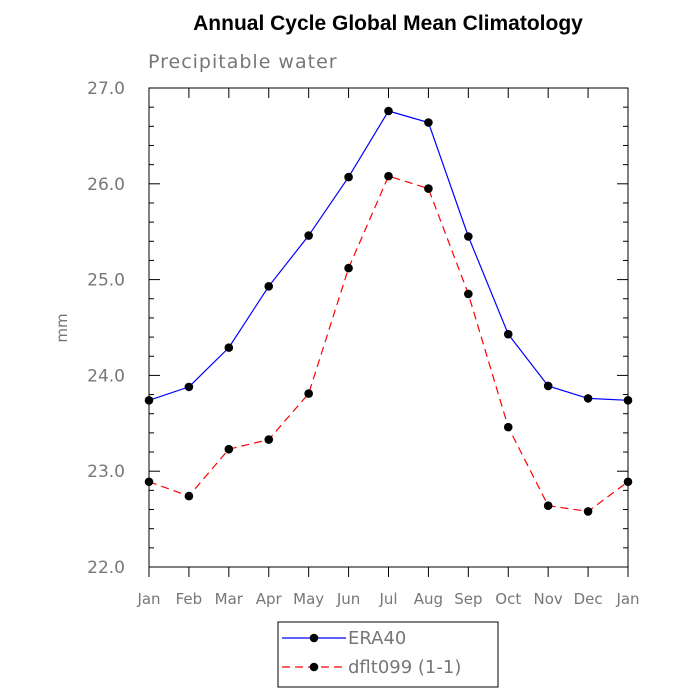 This screenshot has height=700, width=700. I want to click on chart-title: Annual Cycle Global Mean Climatology, so click(388, 23).